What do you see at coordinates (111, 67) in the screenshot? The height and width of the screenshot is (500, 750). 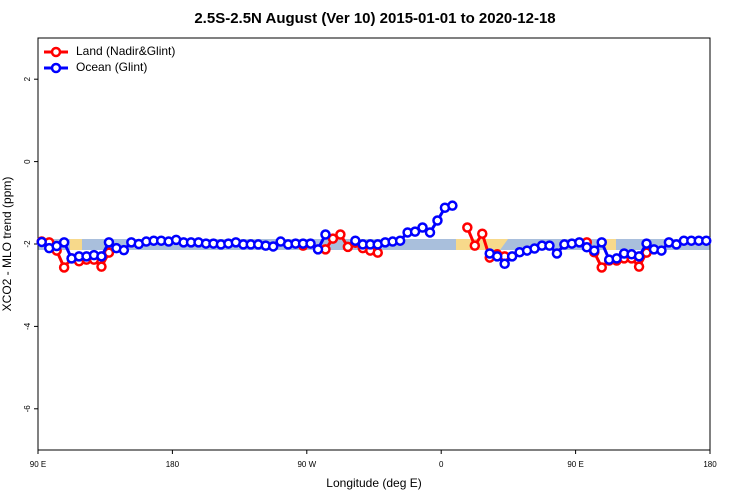 I see `legend-label: Ocean (Glint)` at bounding box center [111, 67].